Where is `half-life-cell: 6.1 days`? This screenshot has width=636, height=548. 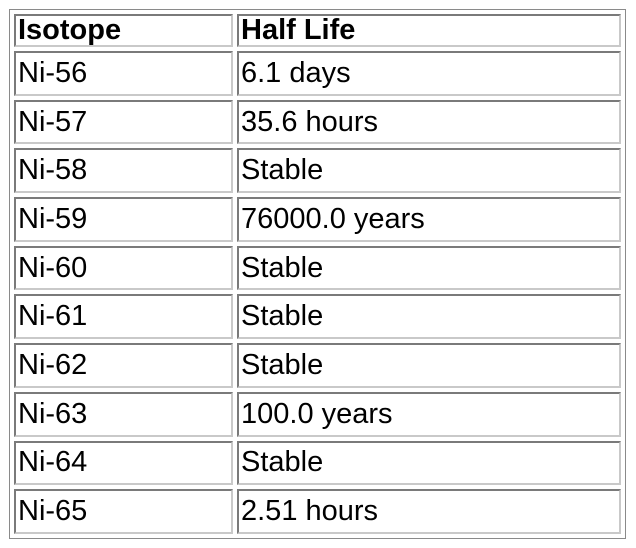
half-life-cell: 6.1 days is located at coordinates (429, 73).